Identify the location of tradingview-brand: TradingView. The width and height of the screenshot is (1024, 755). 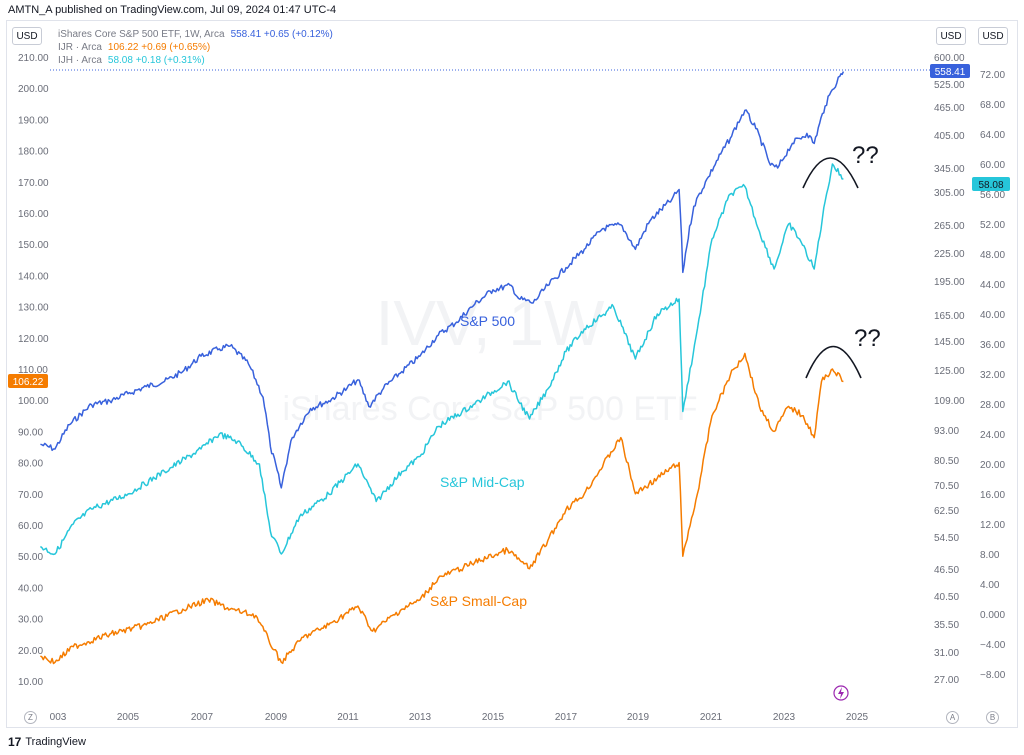
(55, 742).